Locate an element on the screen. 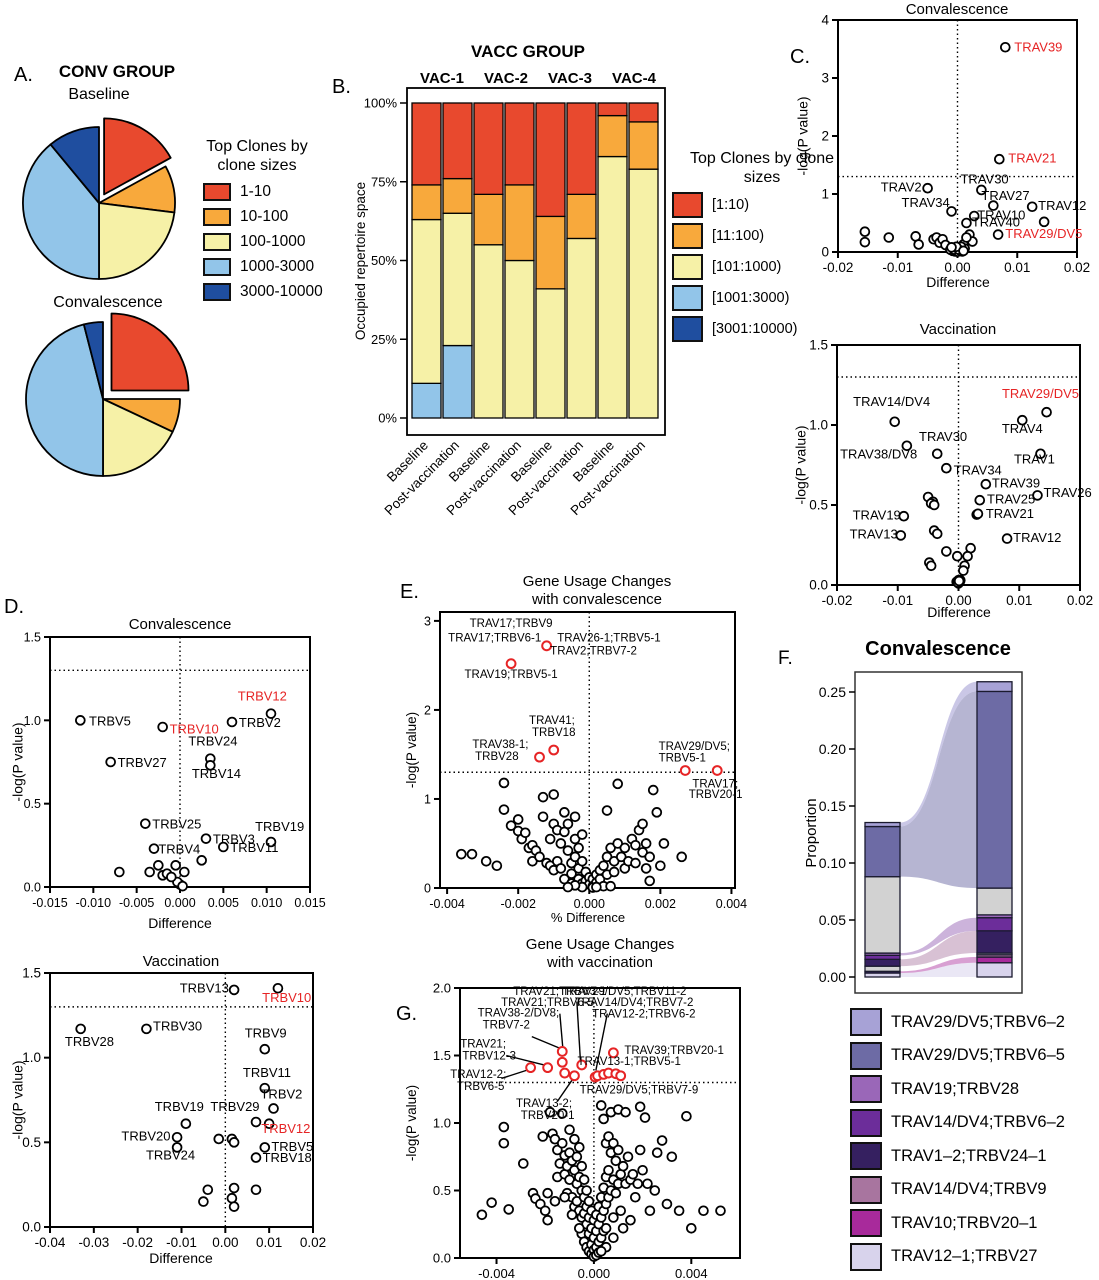  legend-item: 100-1000 is located at coordinates (263, 242).